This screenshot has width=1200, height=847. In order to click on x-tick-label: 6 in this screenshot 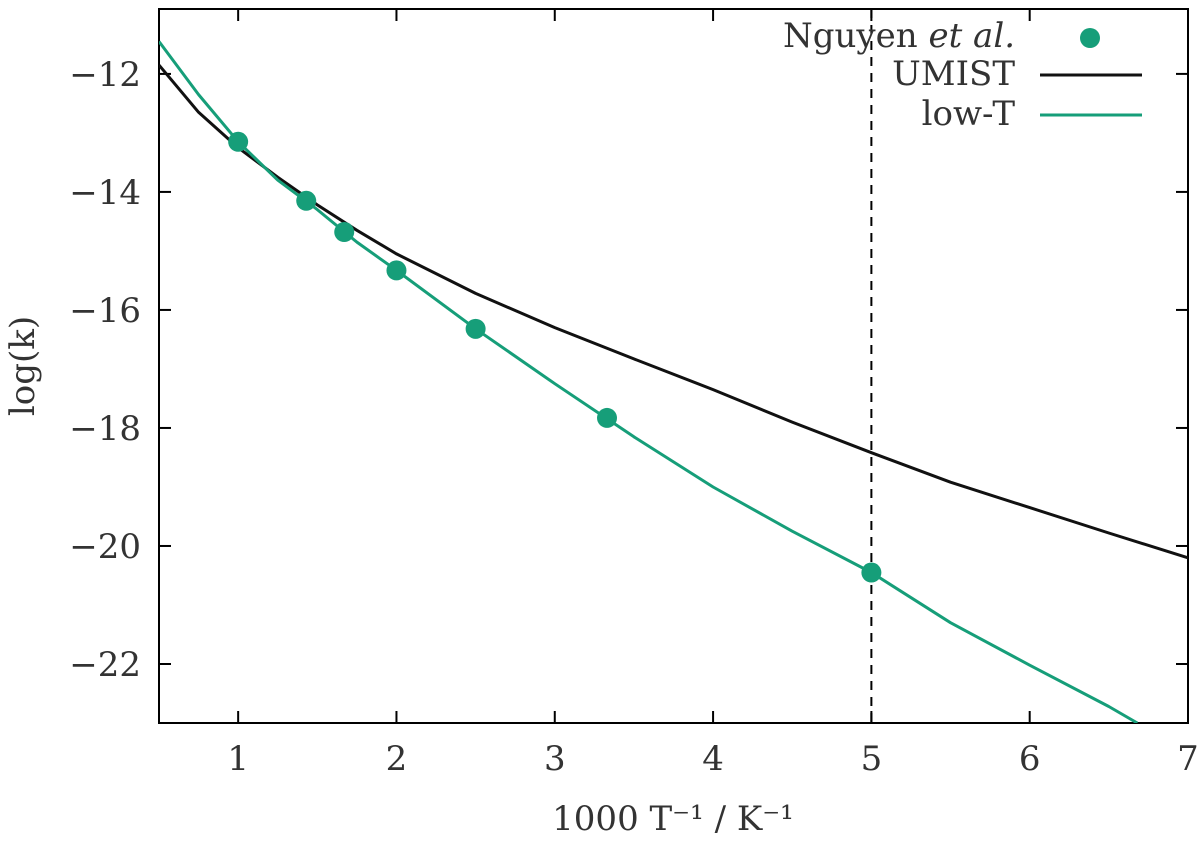, I will do `click(1030, 759)`.